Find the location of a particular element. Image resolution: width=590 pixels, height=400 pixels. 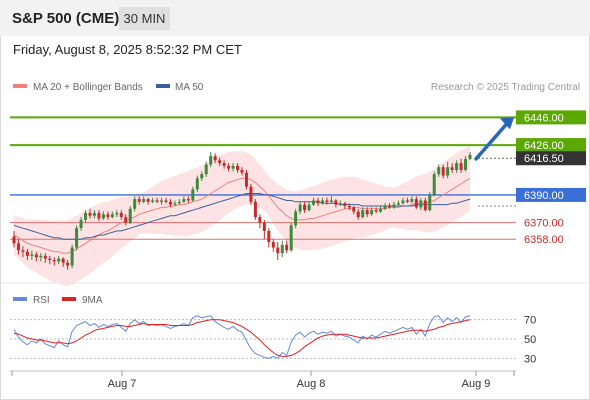

rsi-indicator: 70 50 30 is located at coordinates (273, 340).